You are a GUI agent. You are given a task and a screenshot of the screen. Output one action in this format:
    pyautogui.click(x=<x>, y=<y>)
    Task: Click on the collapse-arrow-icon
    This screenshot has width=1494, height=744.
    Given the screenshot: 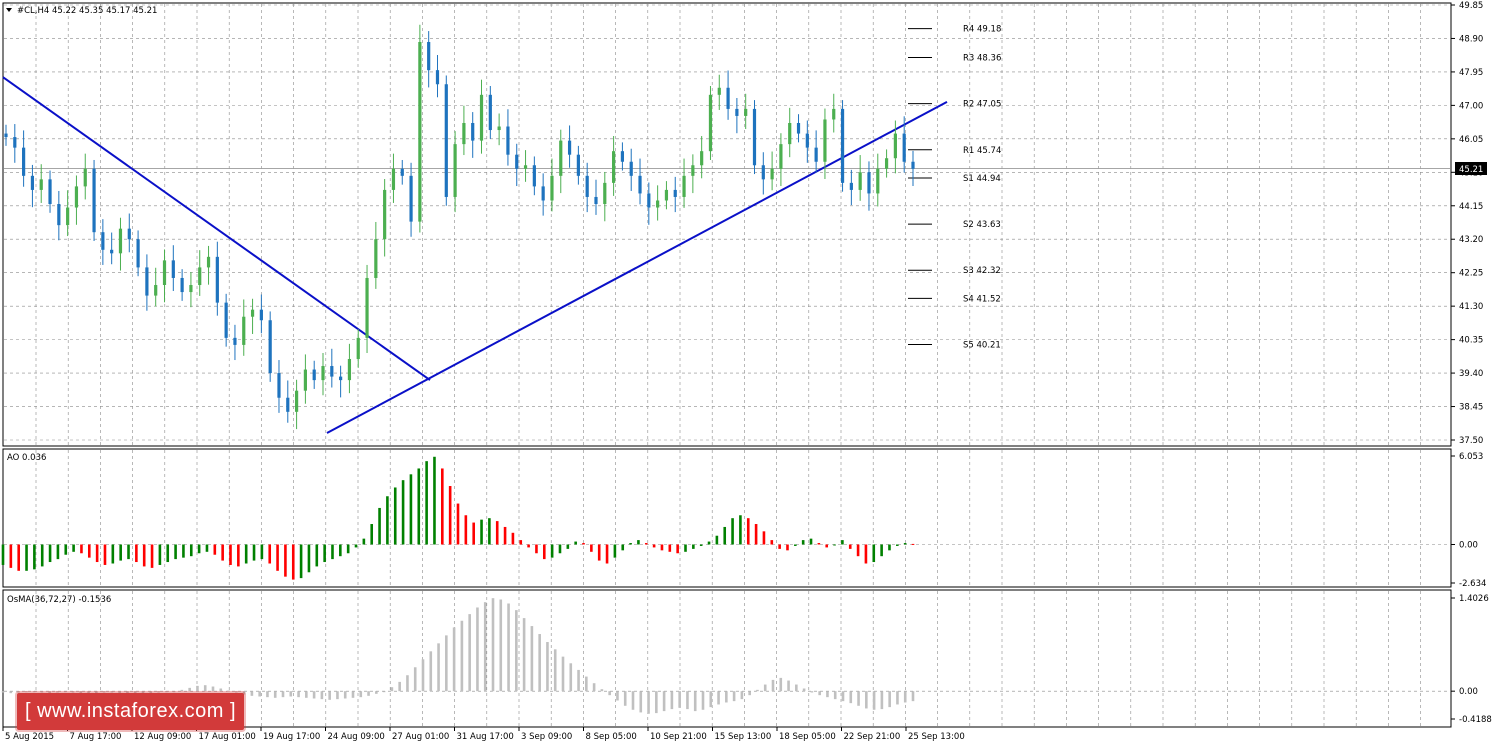 What is the action you would take?
    pyautogui.click(x=9, y=10)
    